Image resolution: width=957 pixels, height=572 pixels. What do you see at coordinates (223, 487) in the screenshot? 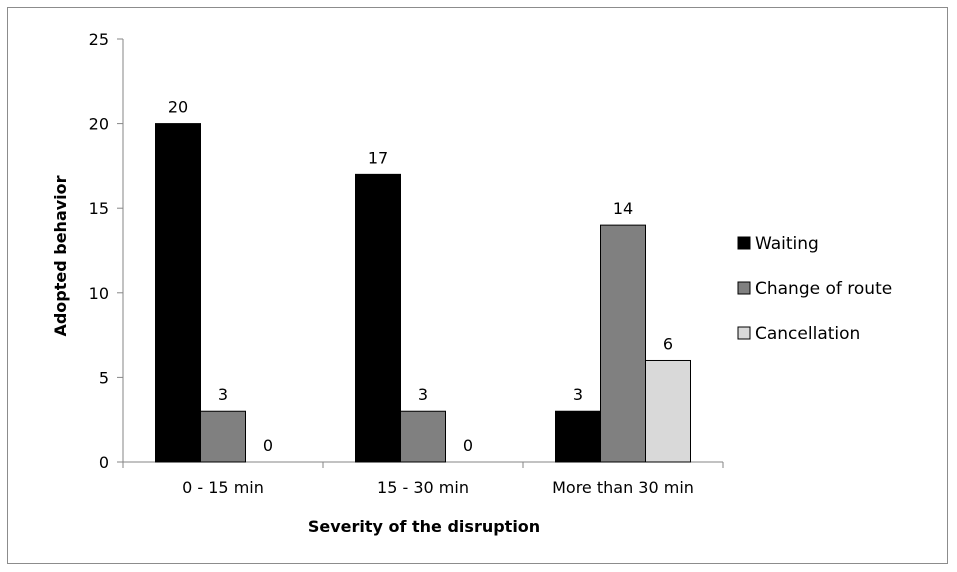
I see `x-tick-label: 0 - 15 min` at bounding box center [223, 487].